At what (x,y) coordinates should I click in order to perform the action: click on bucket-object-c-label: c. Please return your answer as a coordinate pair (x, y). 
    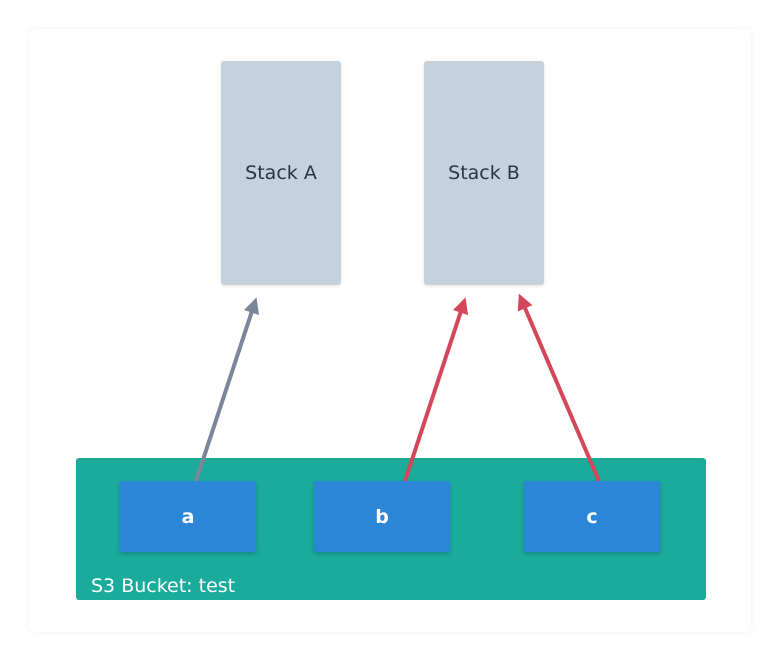
    Looking at the image, I should click on (592, 516).